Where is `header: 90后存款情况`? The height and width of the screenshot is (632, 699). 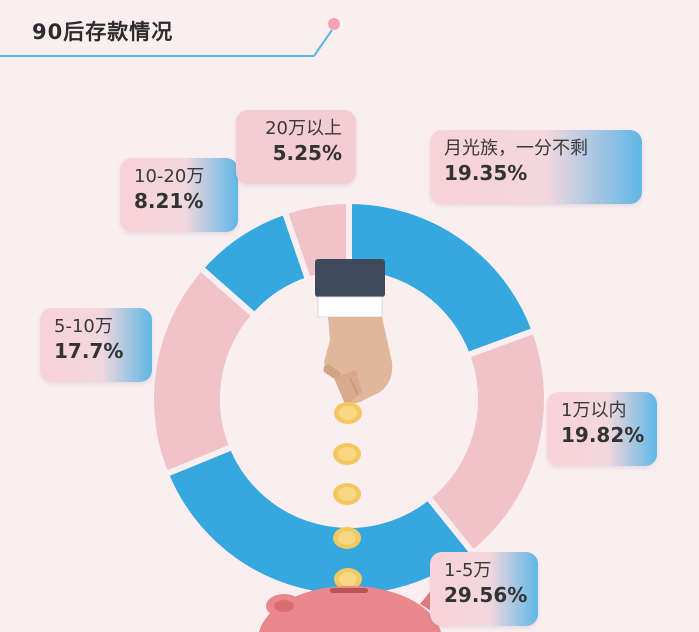 header: 90后存款情况 is located at coordinates (349, 35).